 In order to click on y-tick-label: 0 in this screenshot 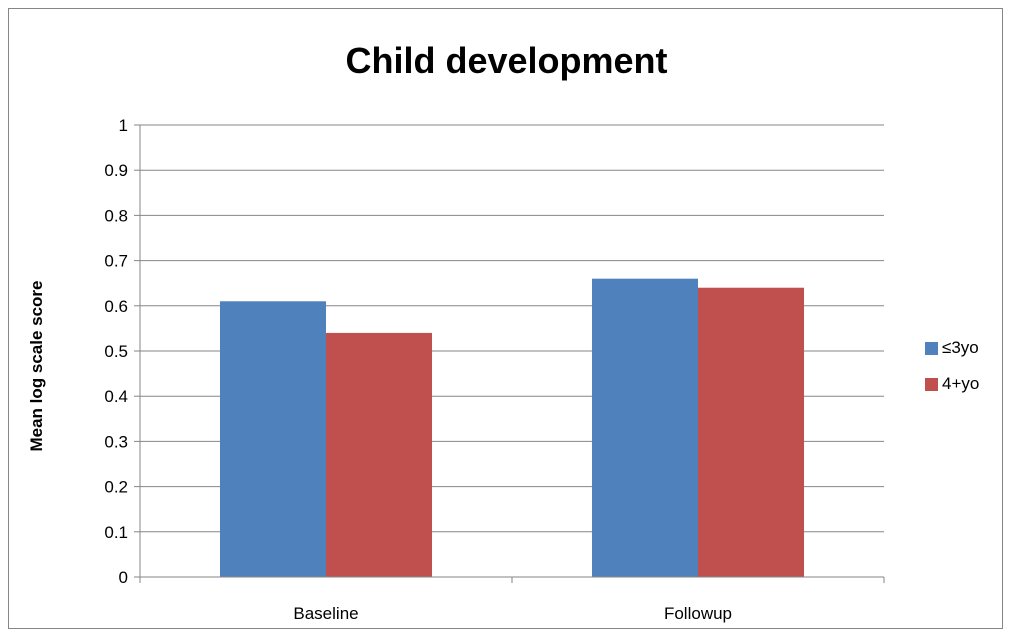, I will do `click(123, 577)`.